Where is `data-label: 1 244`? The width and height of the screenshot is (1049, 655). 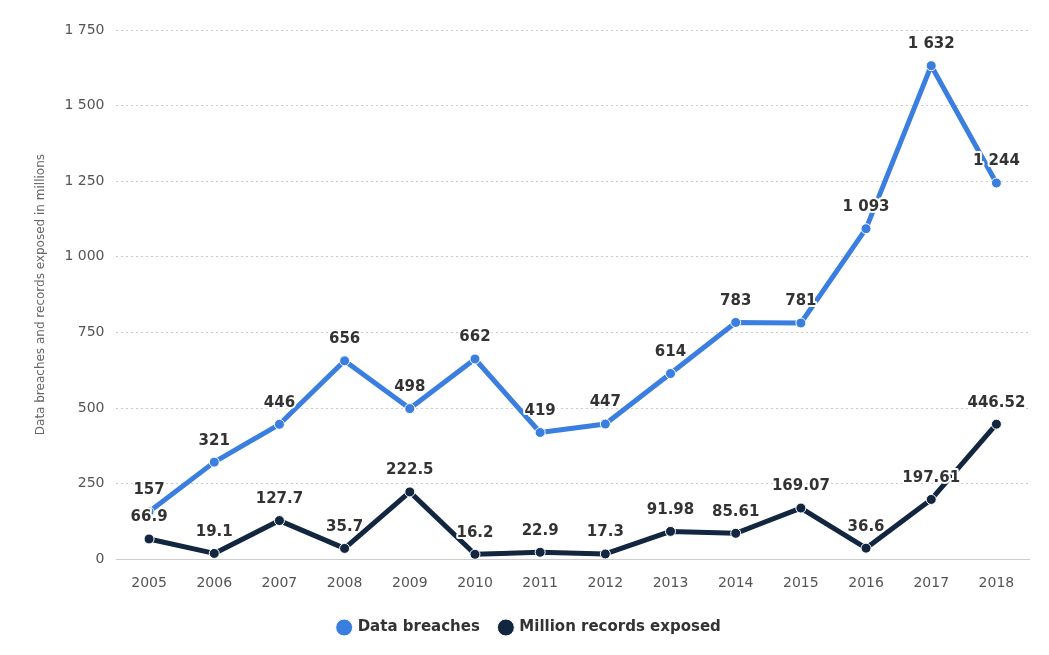 data-label: 1 244 is located at coordinates (996, 160).